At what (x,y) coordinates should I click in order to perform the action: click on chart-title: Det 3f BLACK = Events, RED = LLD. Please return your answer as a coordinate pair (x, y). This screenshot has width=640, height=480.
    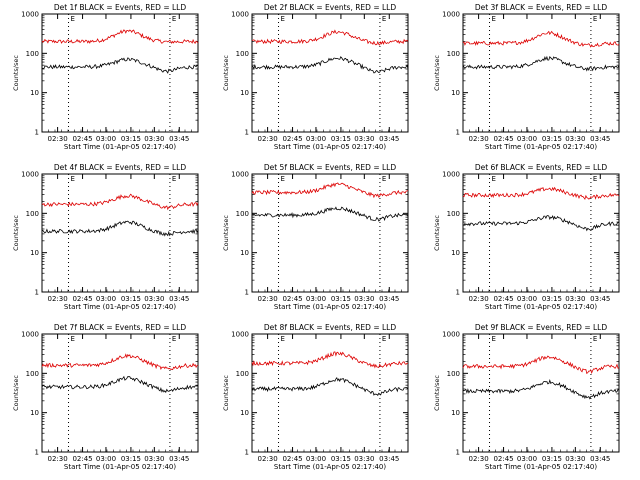
    Looking at the image, I should click on (541, 7).